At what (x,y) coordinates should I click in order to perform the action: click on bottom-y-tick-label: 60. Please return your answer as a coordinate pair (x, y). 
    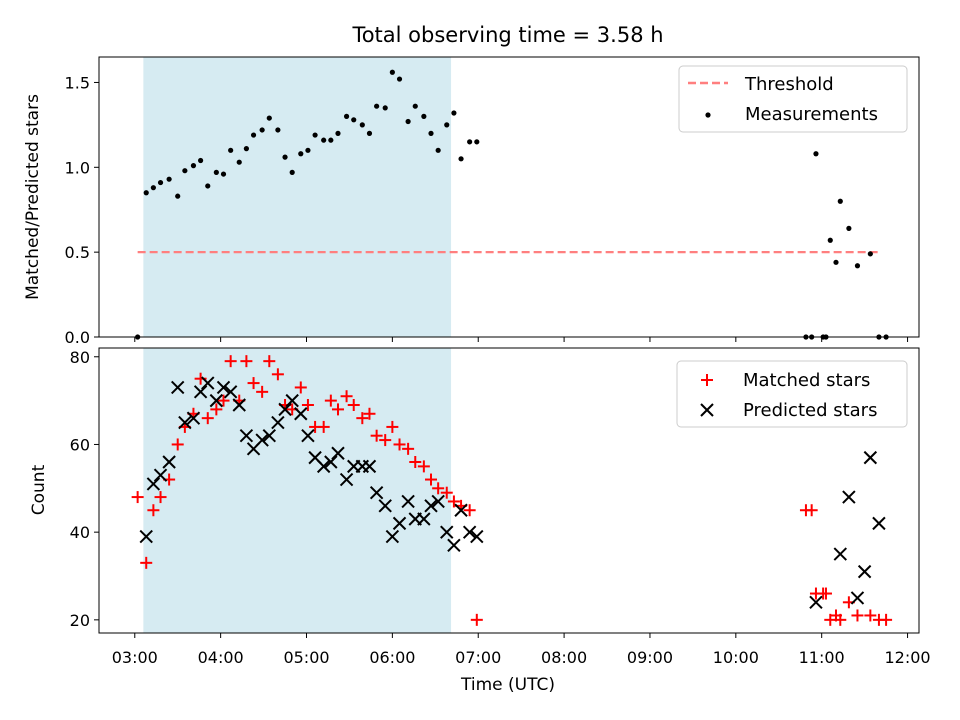
    Looking at the image, I should click on (80, 444).